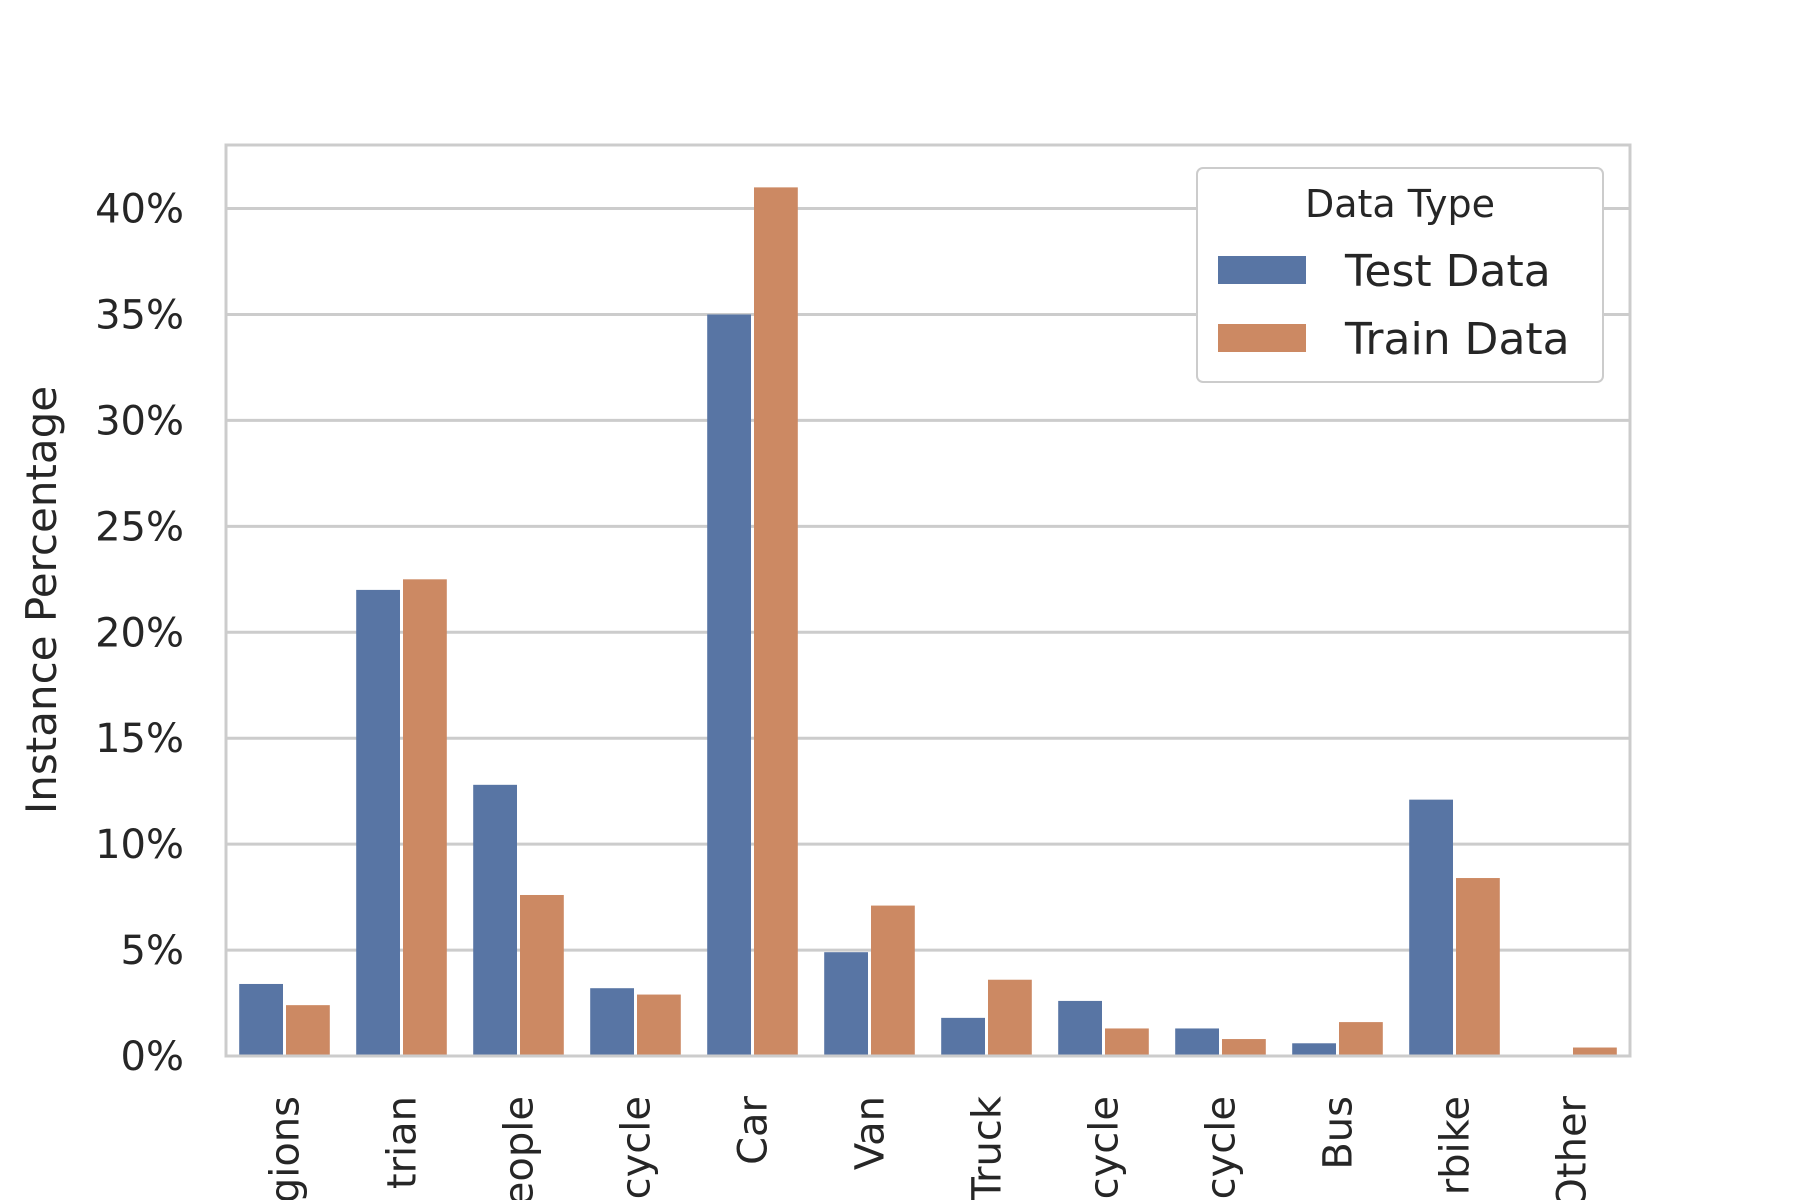 This screenshot has width=1800, height=1200. Describe the element at coordinates (846, 1004) in the screenshot. I see `bar-test-van` at that location.